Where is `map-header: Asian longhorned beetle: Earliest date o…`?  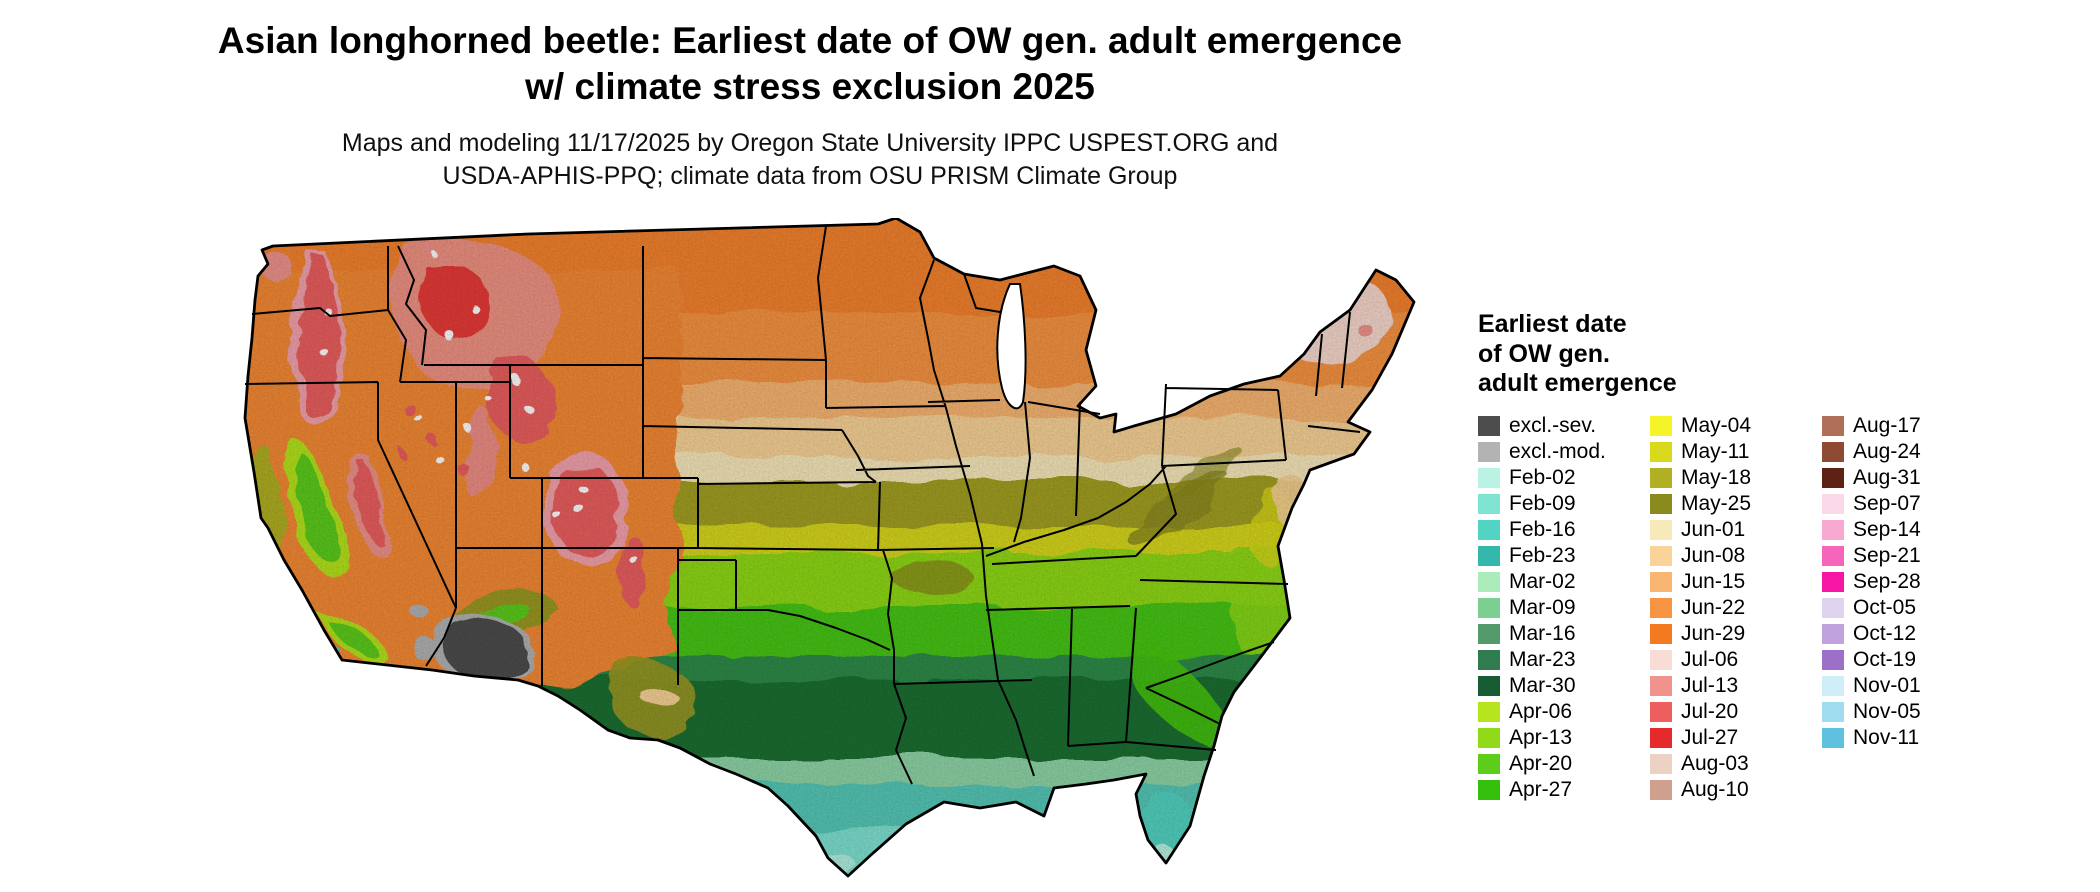
map-header: Asian longhorned beetle: Earliest date o… is located at coordinates (810, 106).